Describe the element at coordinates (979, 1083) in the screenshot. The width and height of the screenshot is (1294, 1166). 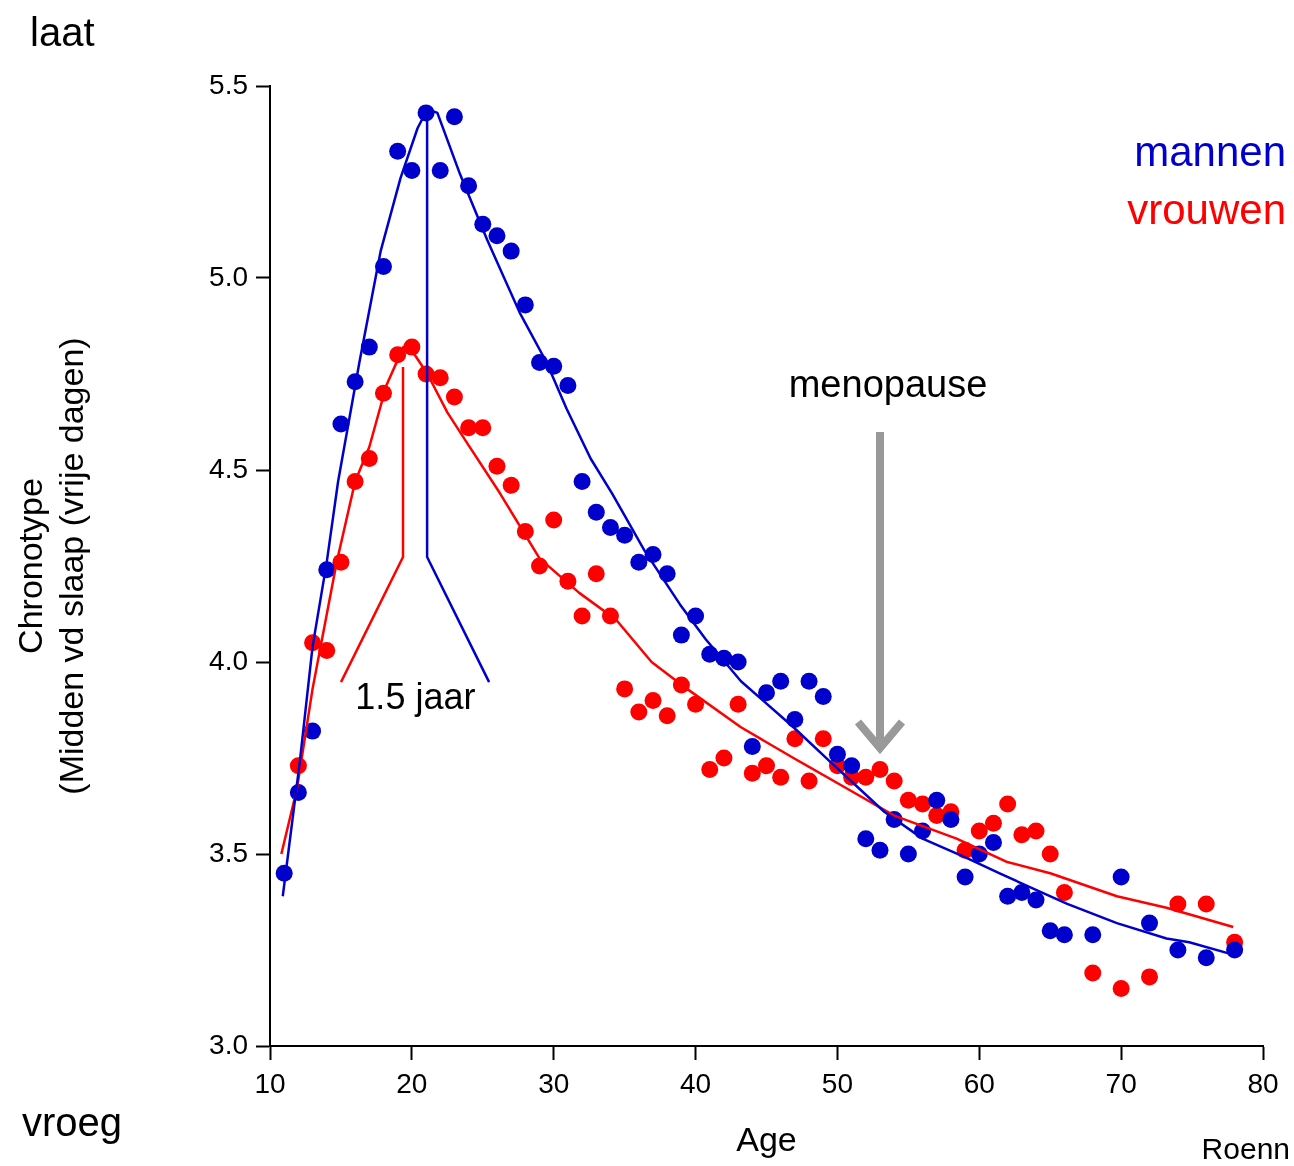
I see `x-tick-label: 60` at that location.